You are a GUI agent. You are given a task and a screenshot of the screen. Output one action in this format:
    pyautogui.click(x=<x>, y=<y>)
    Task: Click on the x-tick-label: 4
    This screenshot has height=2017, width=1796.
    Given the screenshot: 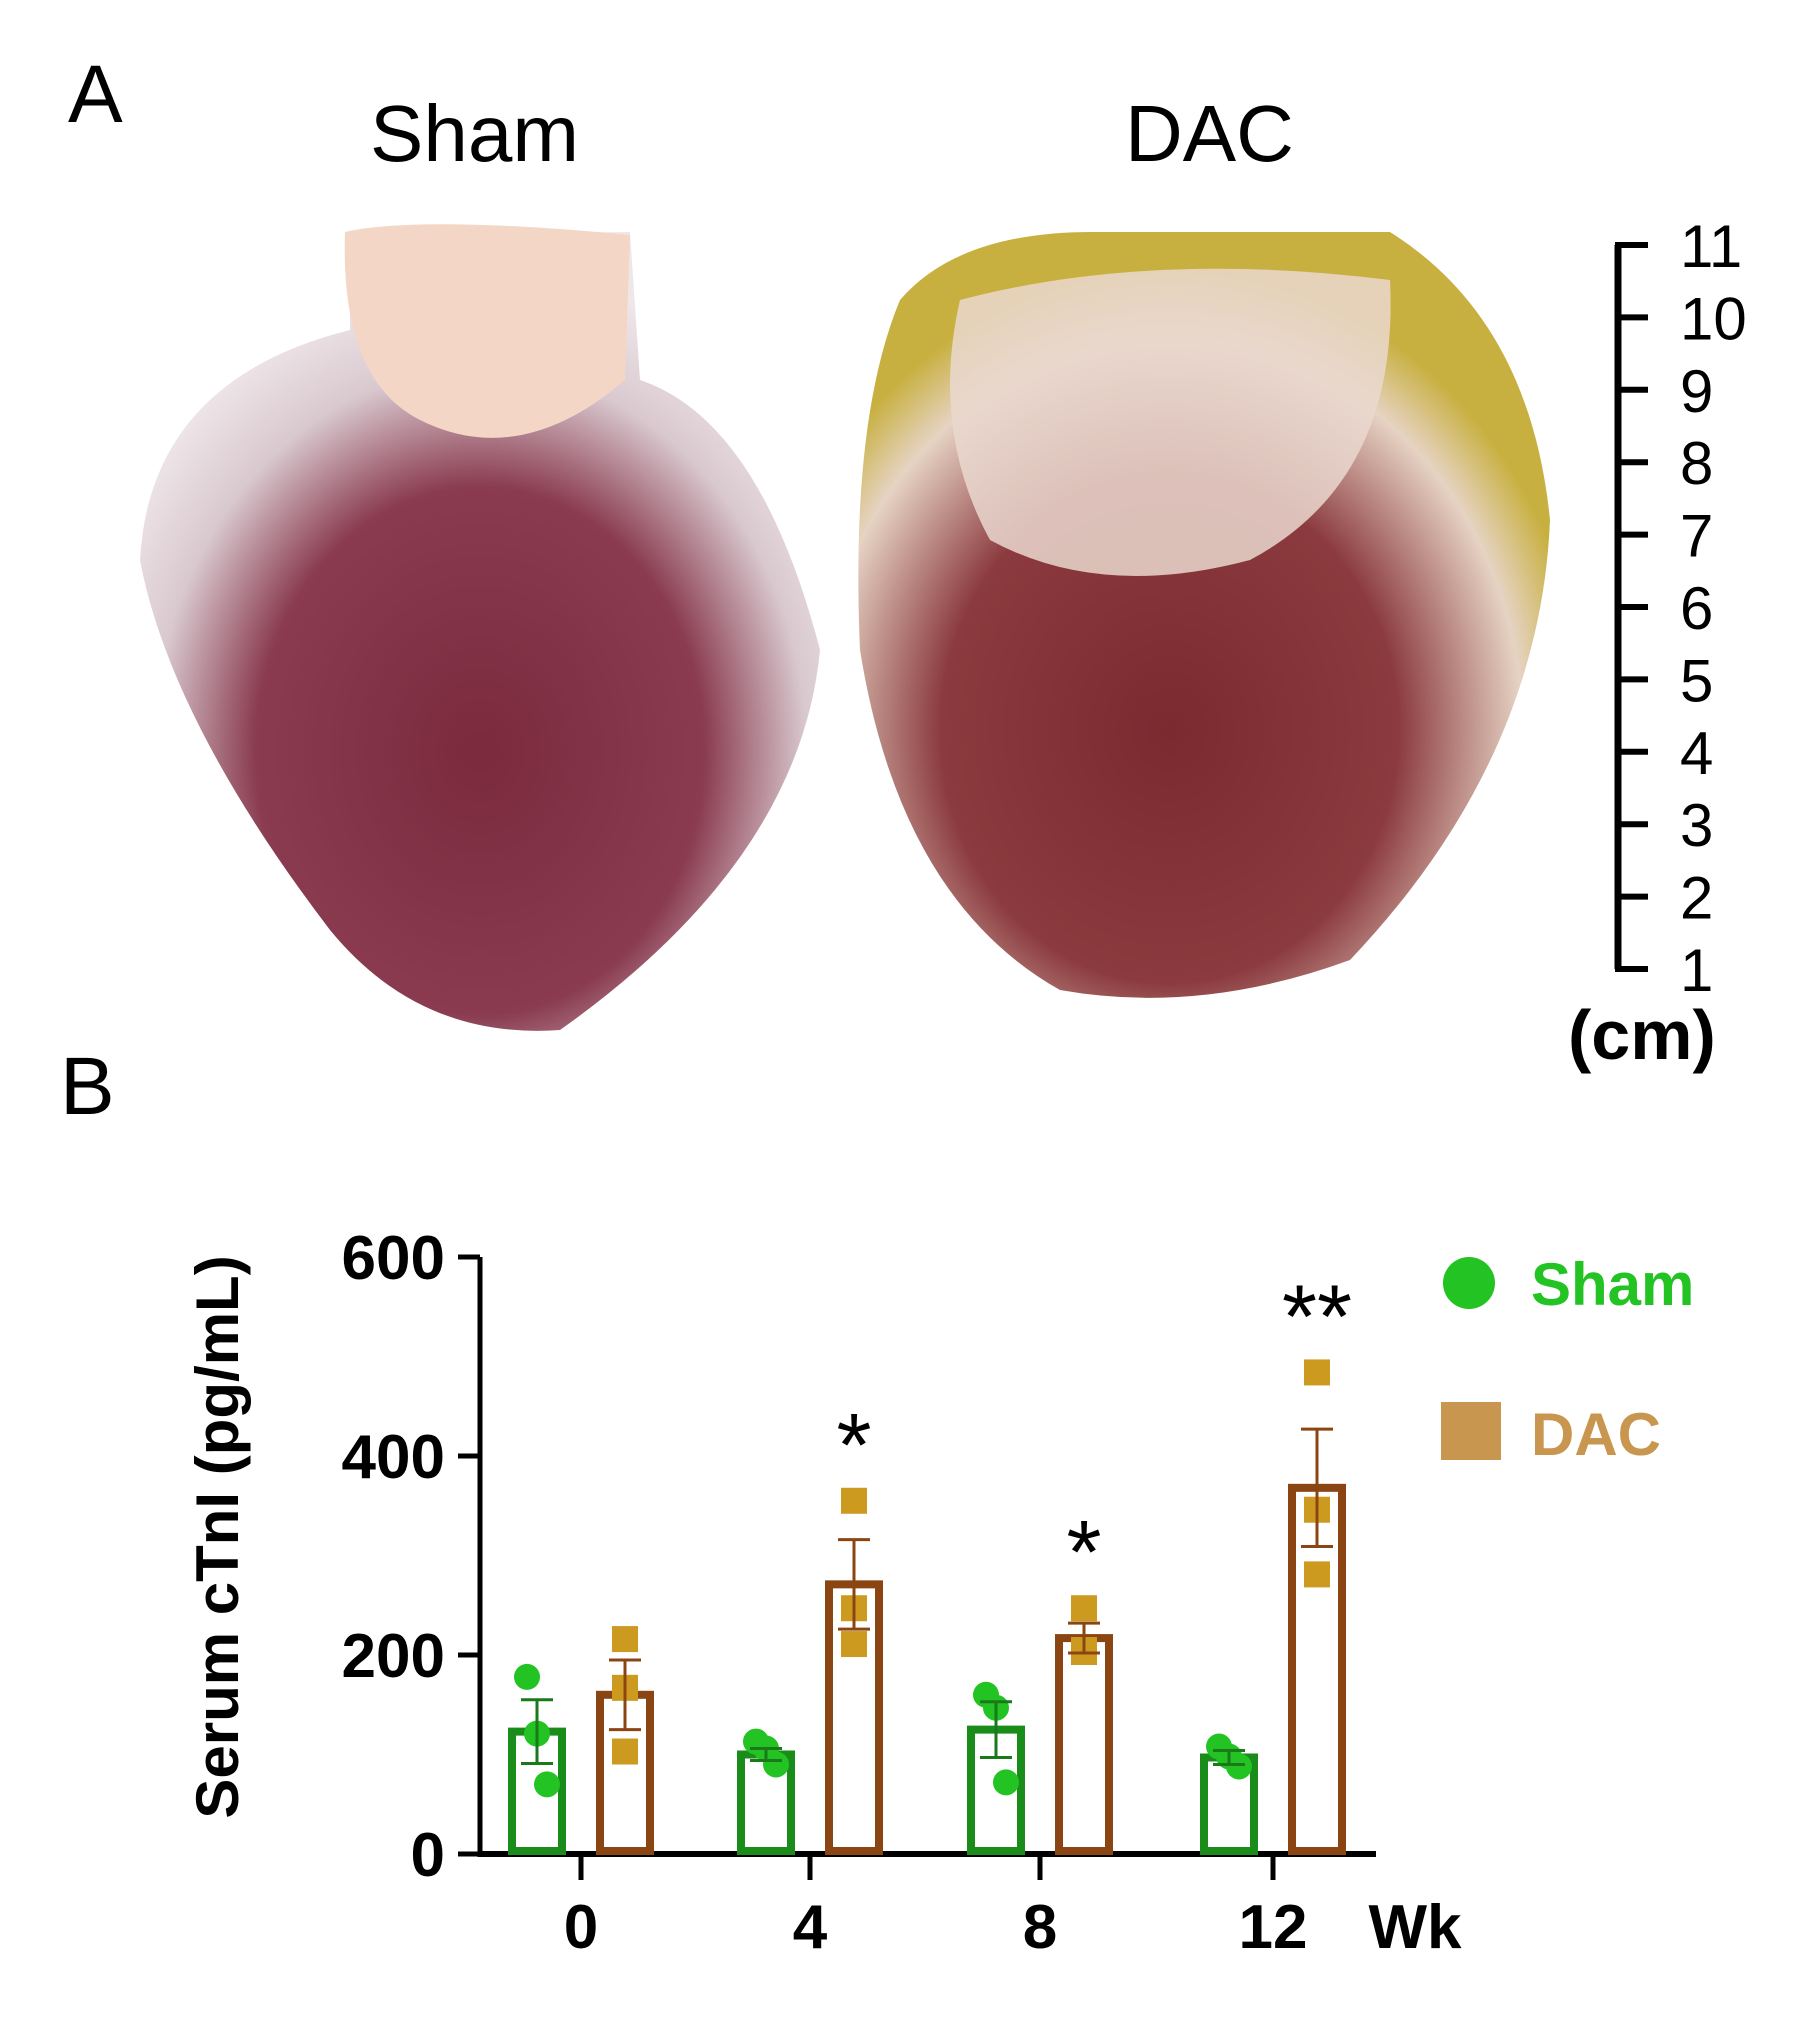 What is the action you would take?
    pyautogui.click(x=810, y=1927)
    